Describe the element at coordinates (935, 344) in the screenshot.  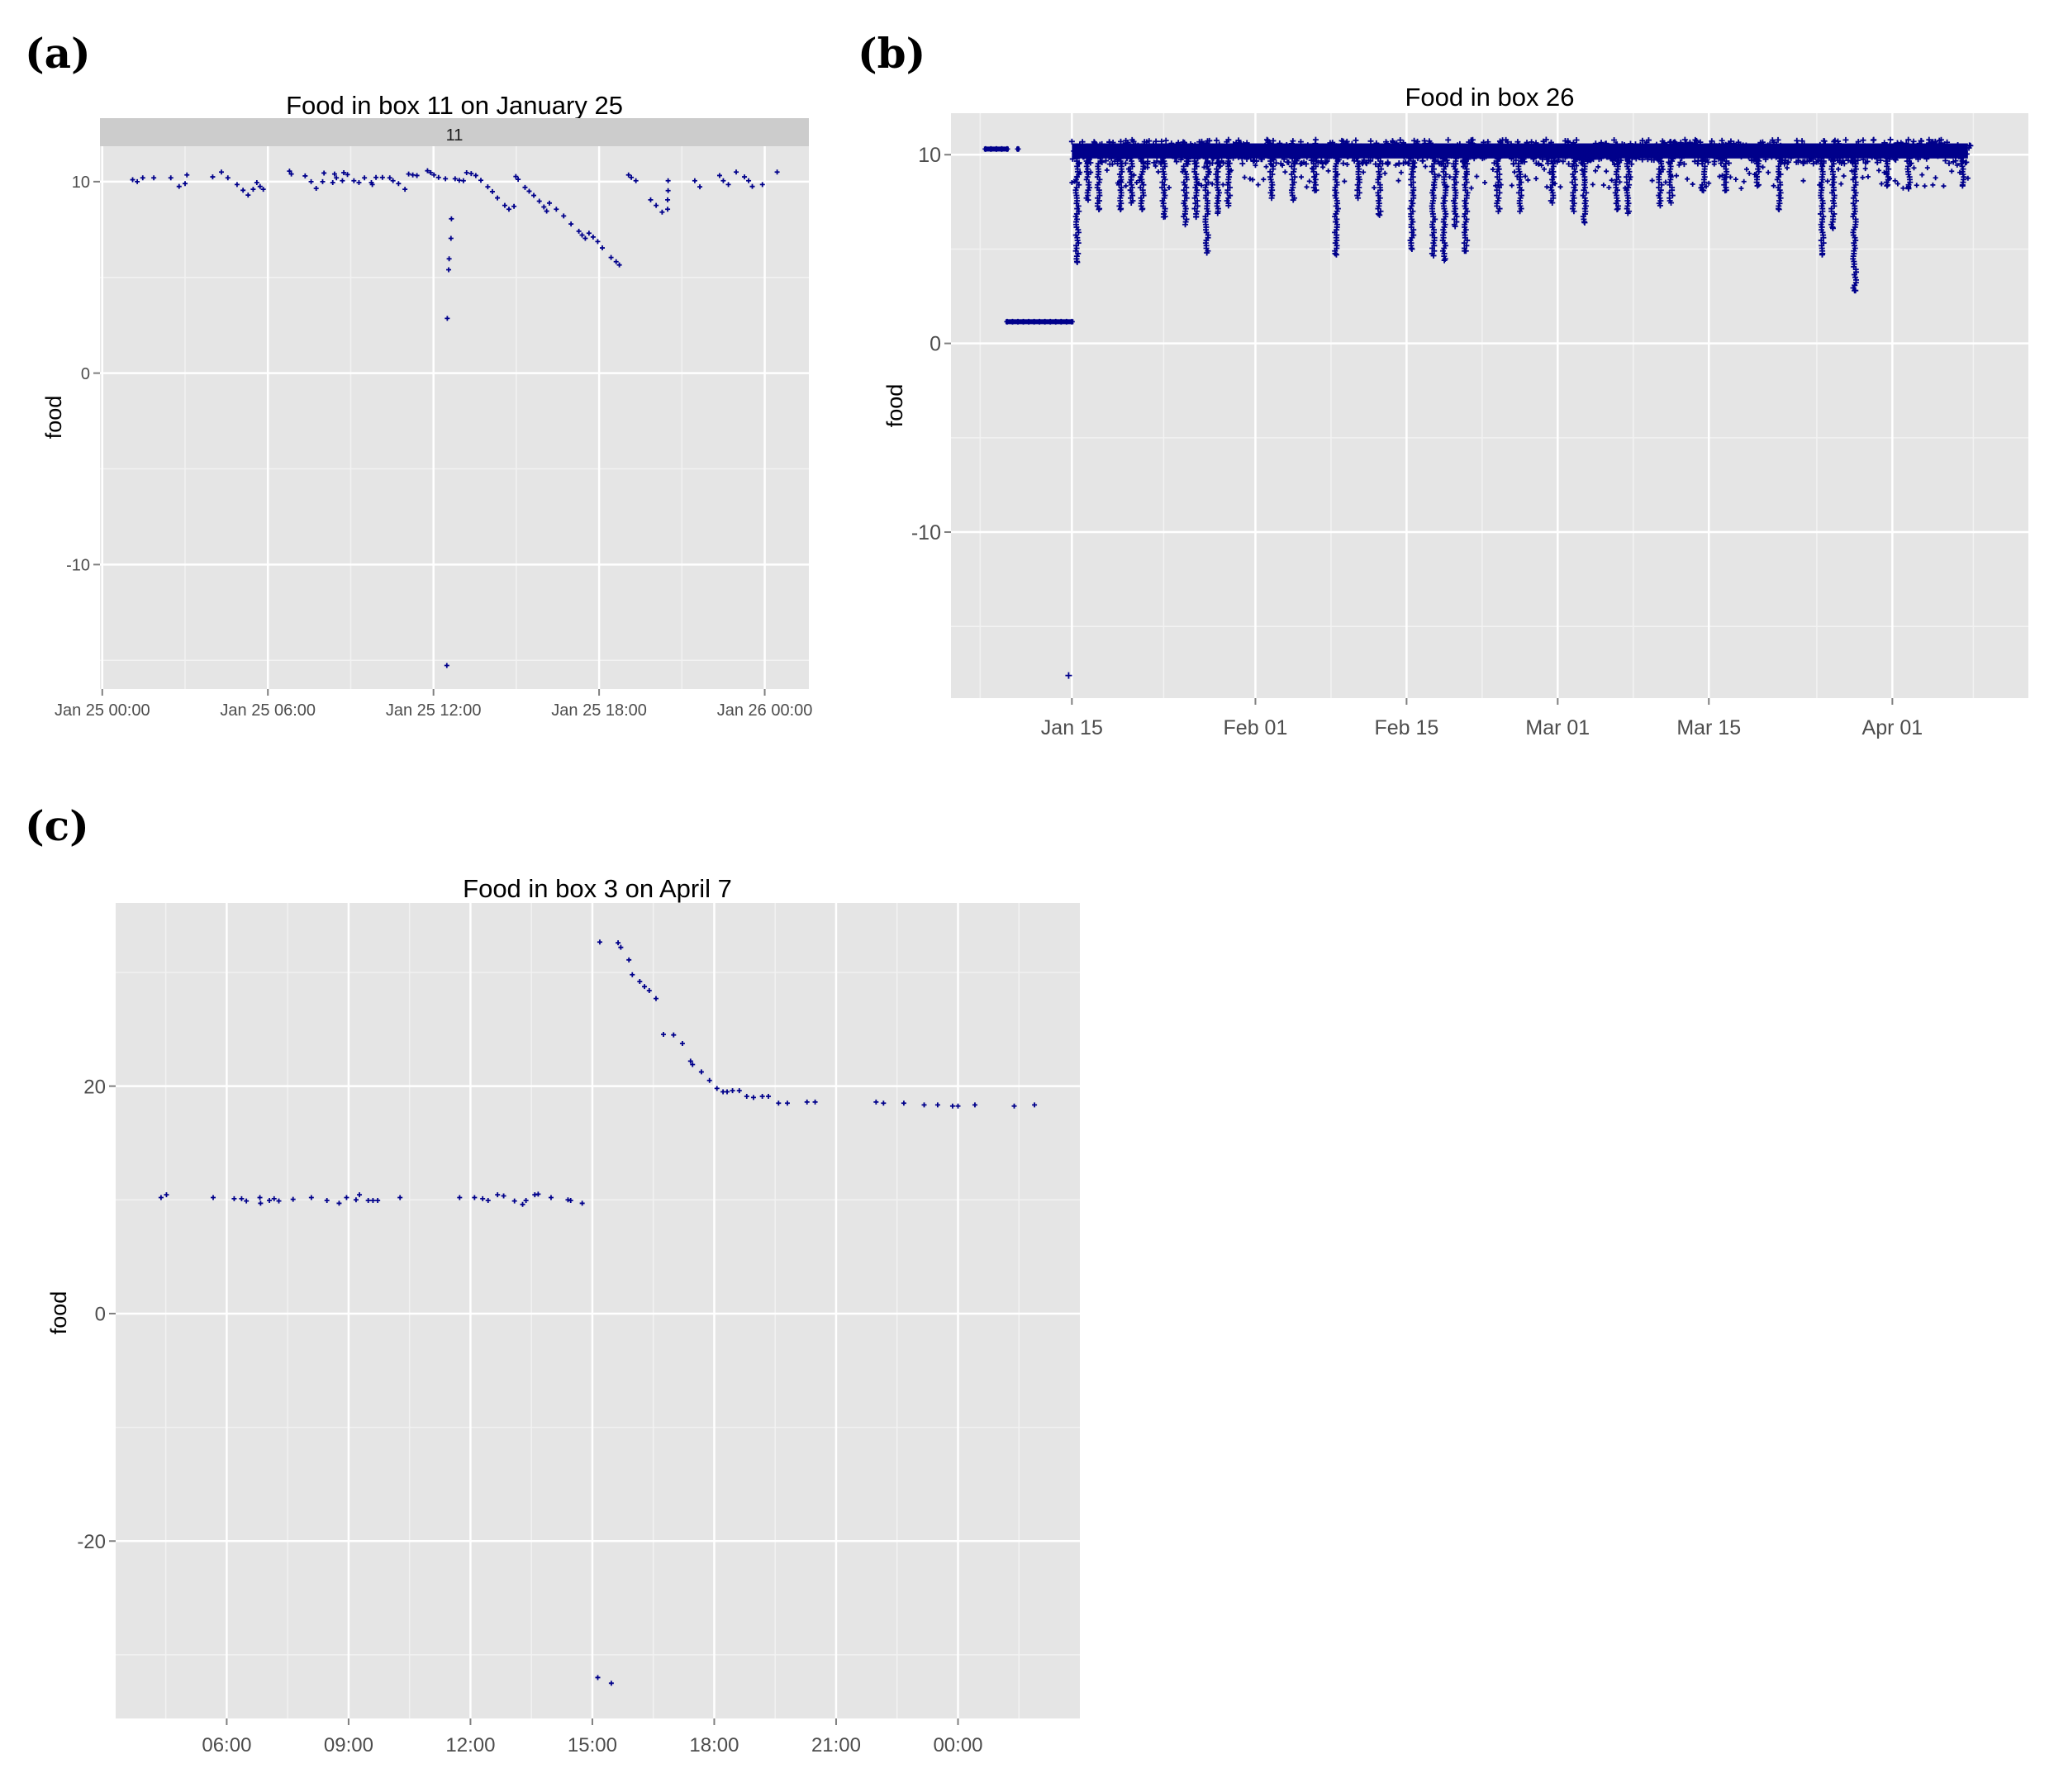
I see `y-tick-label: 0` at that location.